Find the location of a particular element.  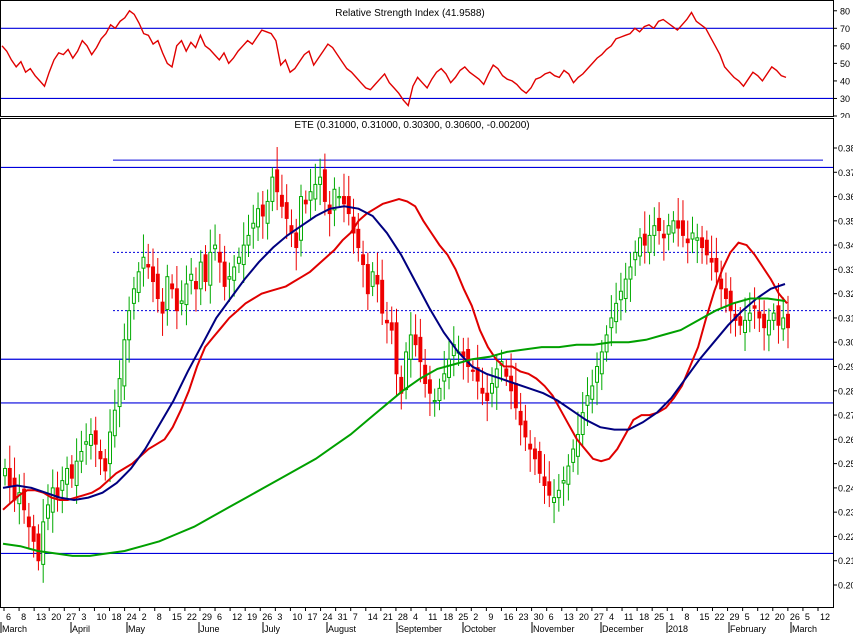

rsi-y-tick-label: 50 is located at coordinates (845, 64).